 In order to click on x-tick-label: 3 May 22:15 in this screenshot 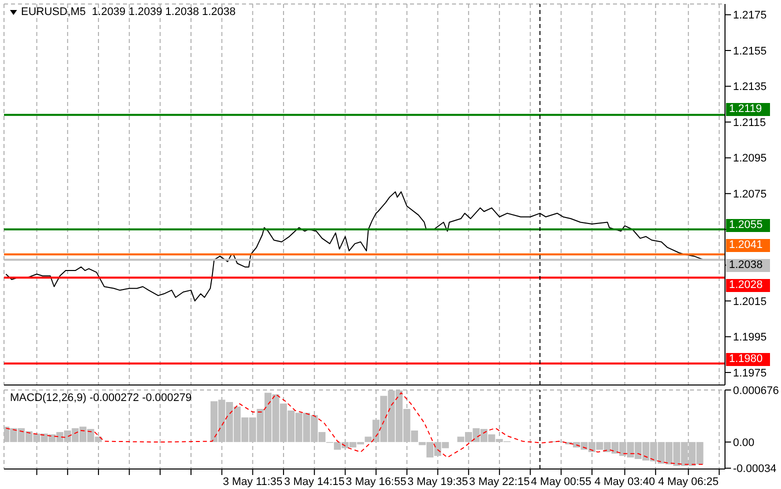, I will do `click(499, 482)`.